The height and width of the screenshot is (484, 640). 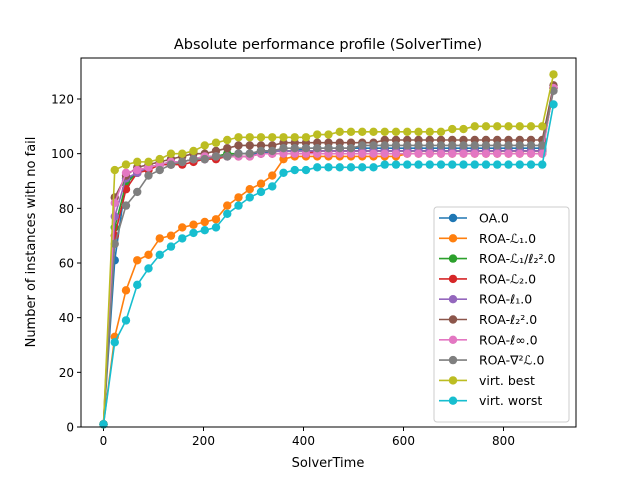 I want to click on x-tick-label: 800, so click(x=503, y=441).